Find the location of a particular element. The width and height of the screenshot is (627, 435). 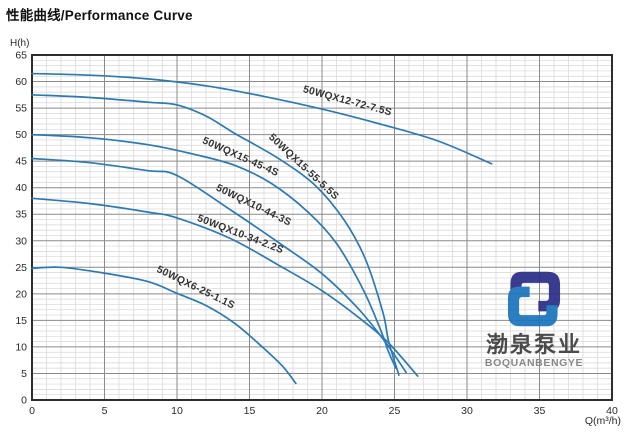

curve-50WQX6-25-1.1S is located at coordinates (164, 325).